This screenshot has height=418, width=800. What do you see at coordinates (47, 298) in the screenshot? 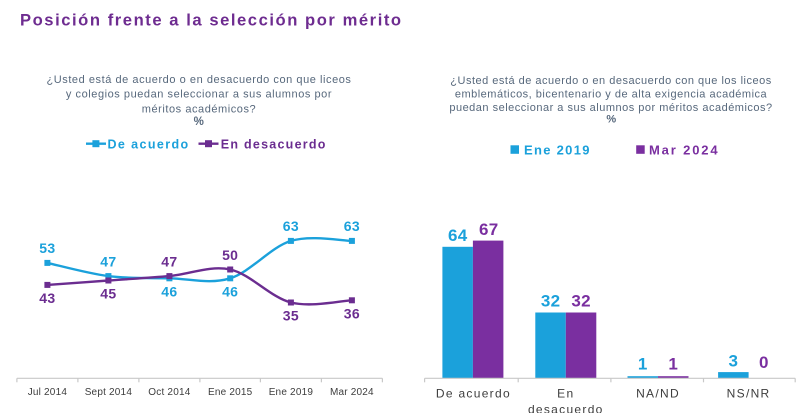
I see `svg-text: 43` at bounding box center [47, 298].